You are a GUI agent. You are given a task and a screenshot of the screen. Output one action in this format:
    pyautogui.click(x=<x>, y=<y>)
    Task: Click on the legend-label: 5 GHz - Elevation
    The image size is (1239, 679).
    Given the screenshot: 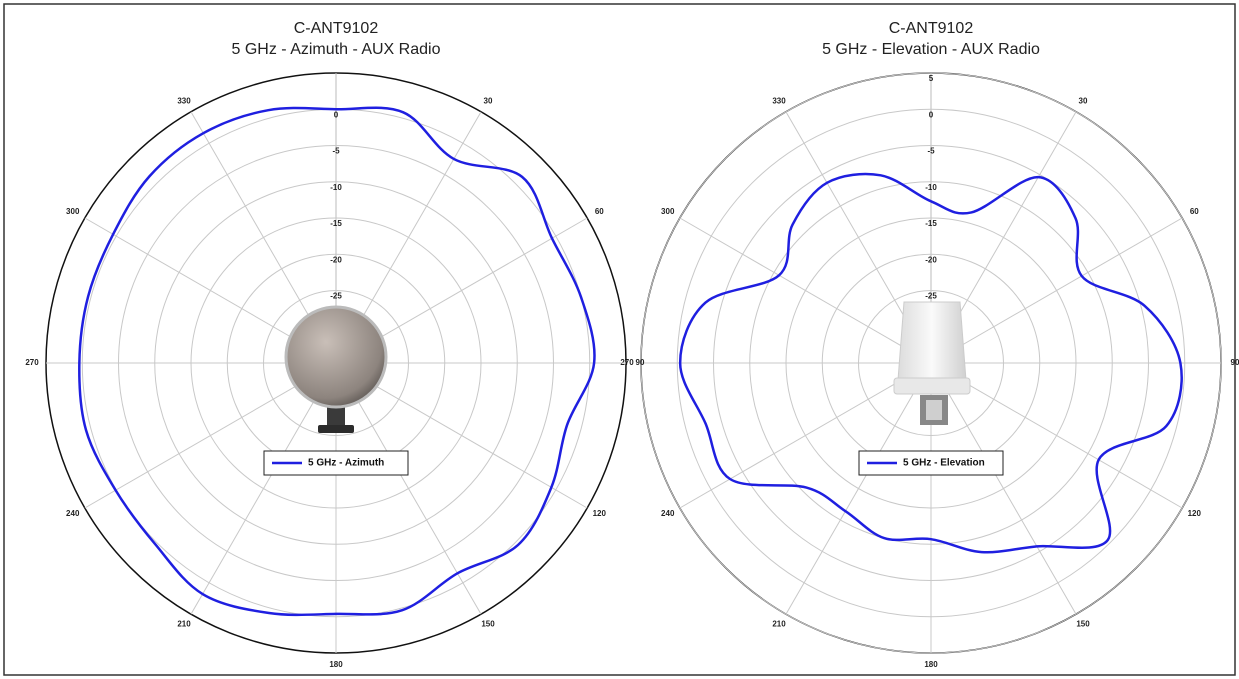 What is the action you would take?
    pyautogui.click(x=944, y=463)
    